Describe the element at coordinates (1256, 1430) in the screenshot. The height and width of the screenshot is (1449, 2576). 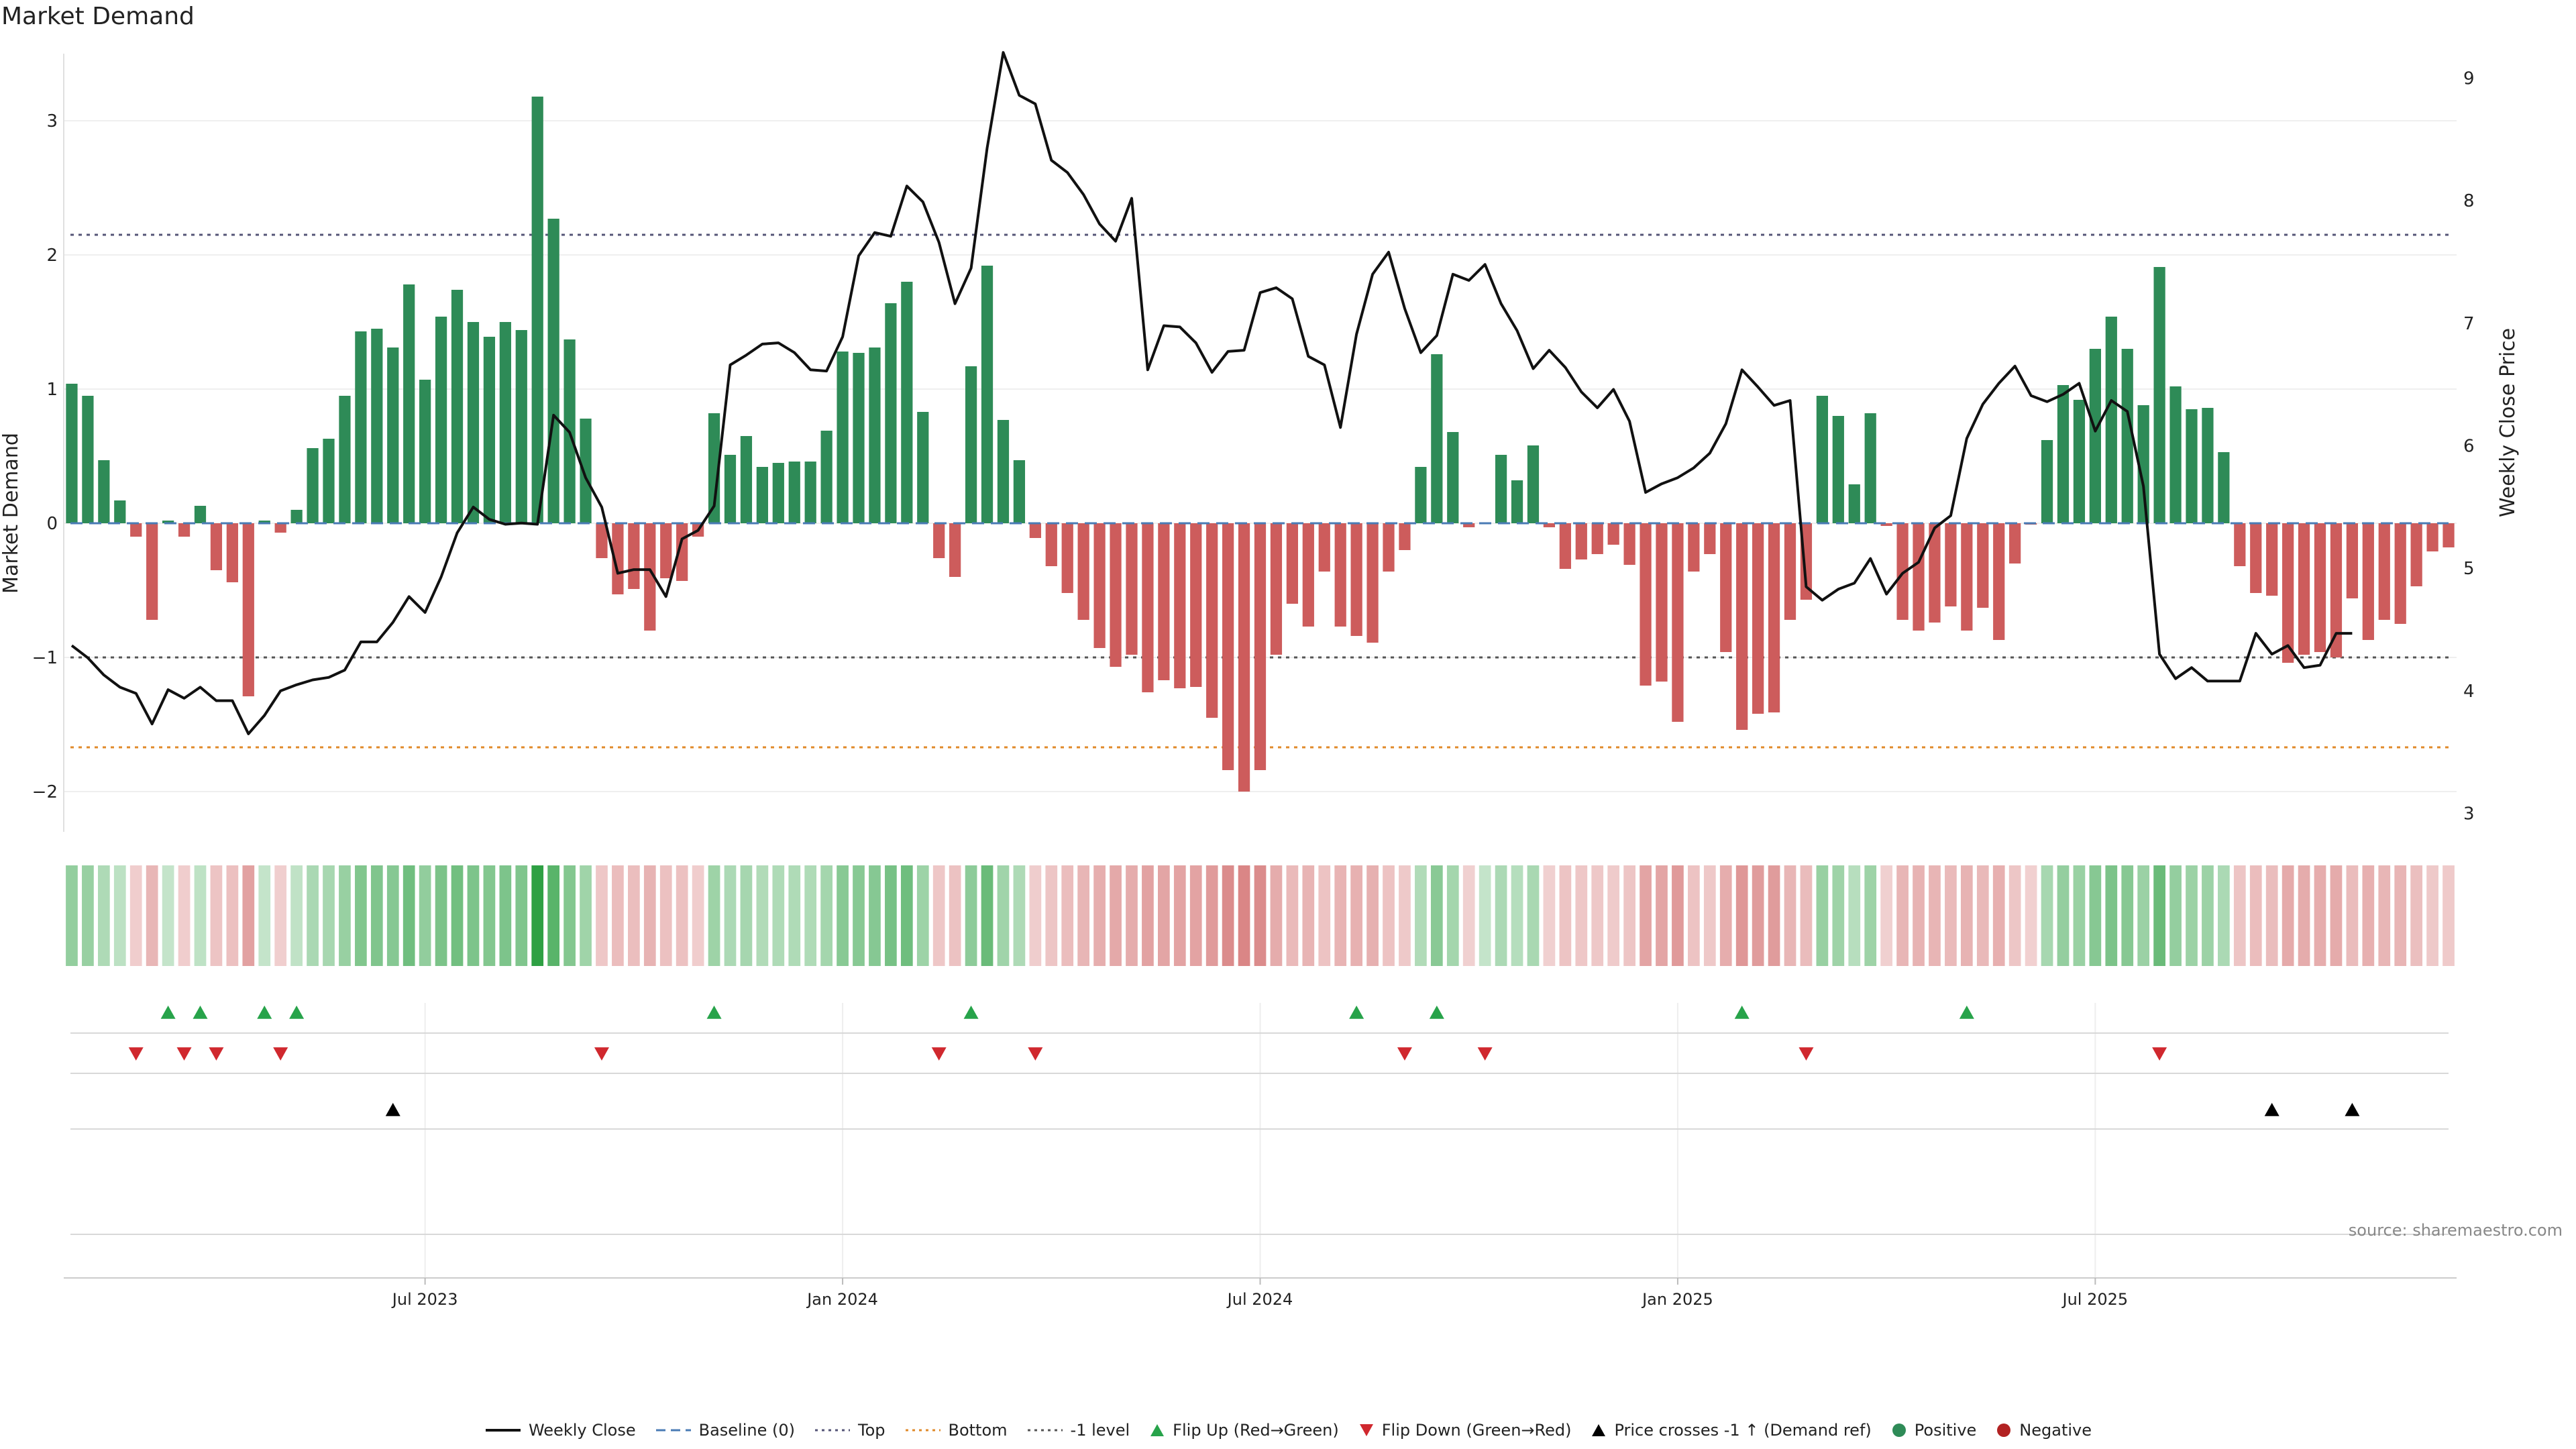
I see `legend-label: Flip Up (Red→Green)` at that location.